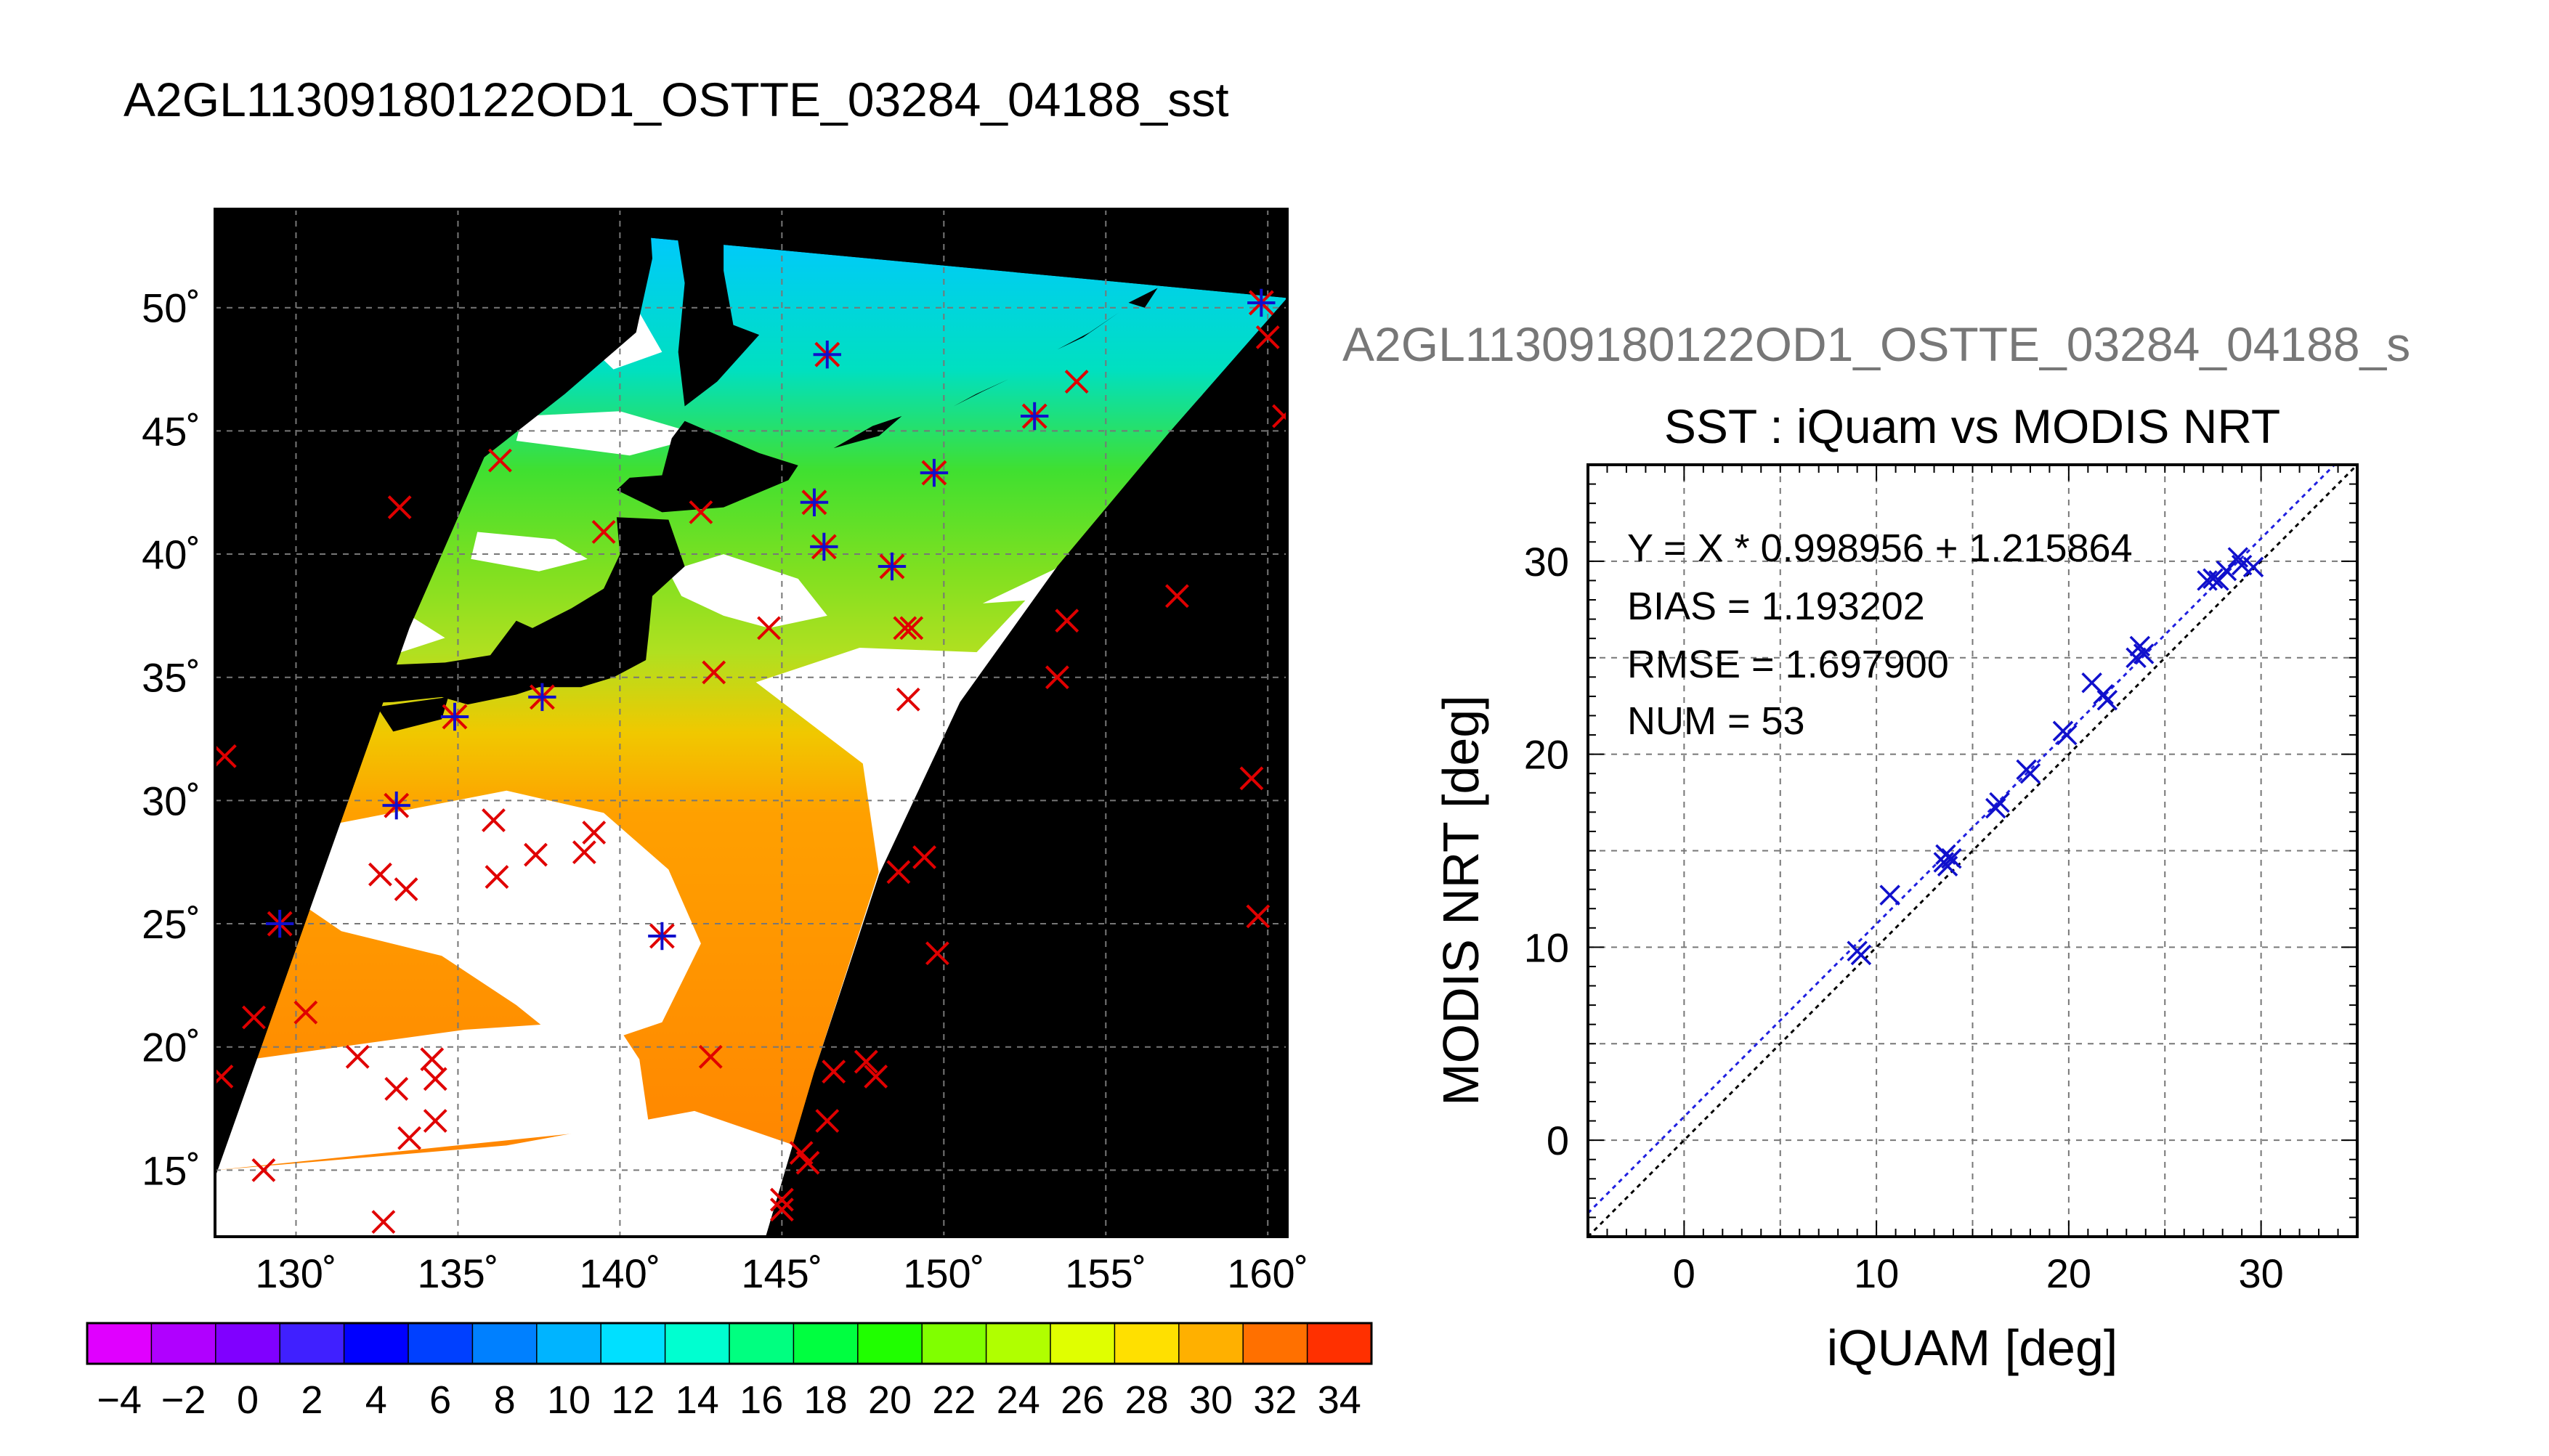  Describe the element at coordinates (782, 1273) in the screenshot. I see `lon-tick-labels: 130˚ 135˚ 140˚ 145˚ 150˚ 155˚ 160˚` at that location.